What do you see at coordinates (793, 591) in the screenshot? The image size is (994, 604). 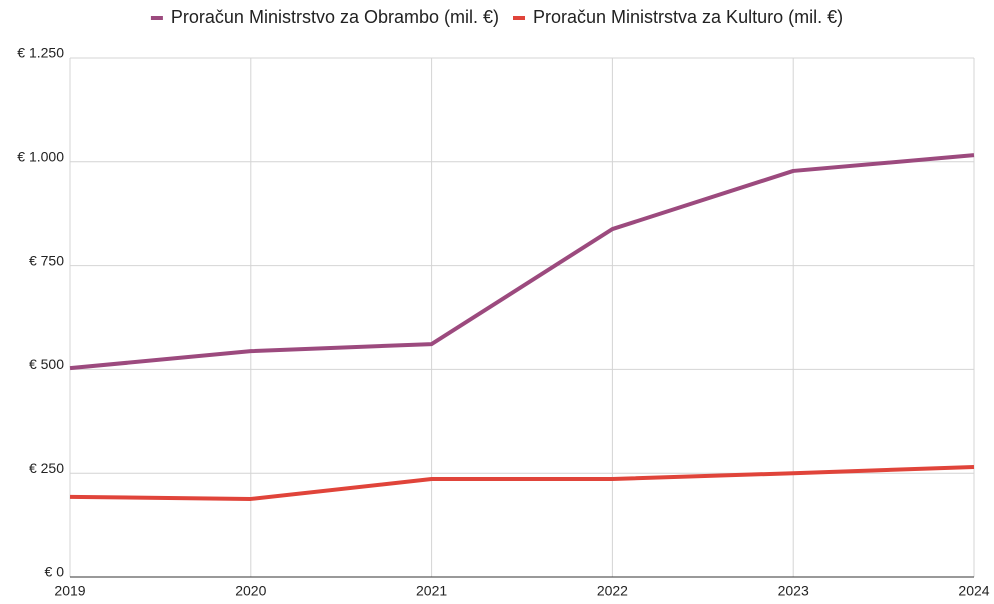 I see `x-tick-label: 2023` at bounding box center [793, 591].